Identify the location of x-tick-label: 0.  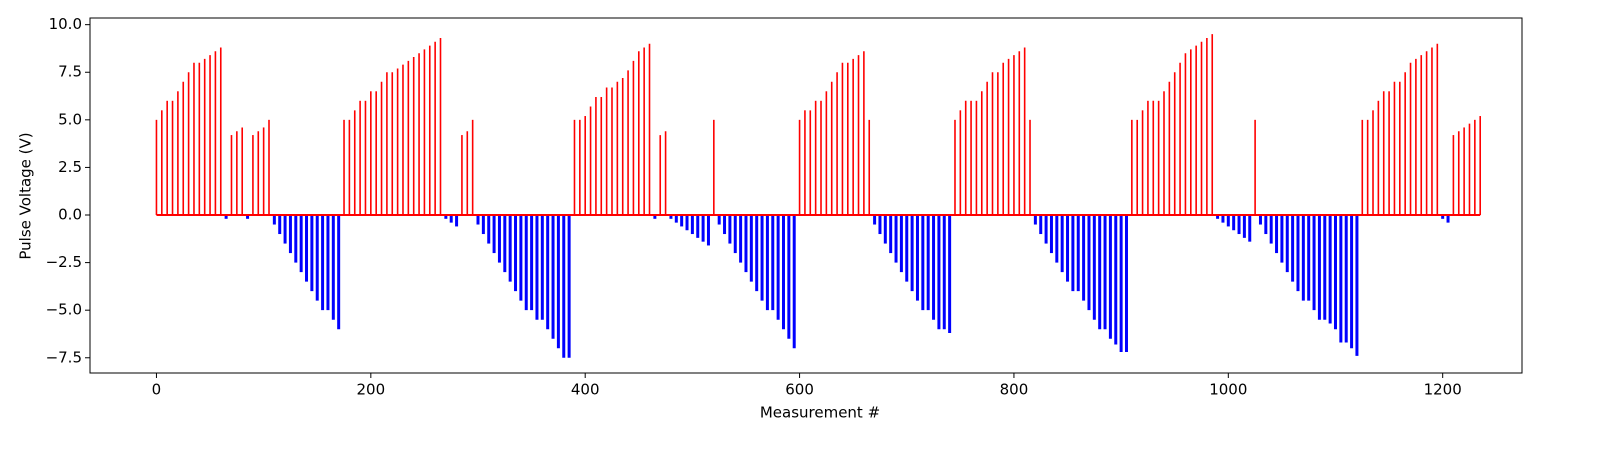
(157, 390).